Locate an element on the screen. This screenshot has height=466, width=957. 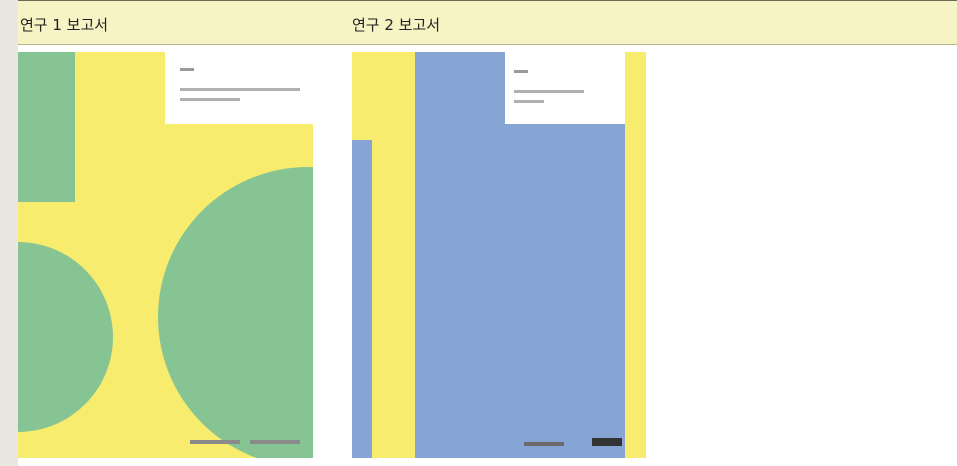
header-cell: 연구 2 보고서 is located at coordinates (396, 25).